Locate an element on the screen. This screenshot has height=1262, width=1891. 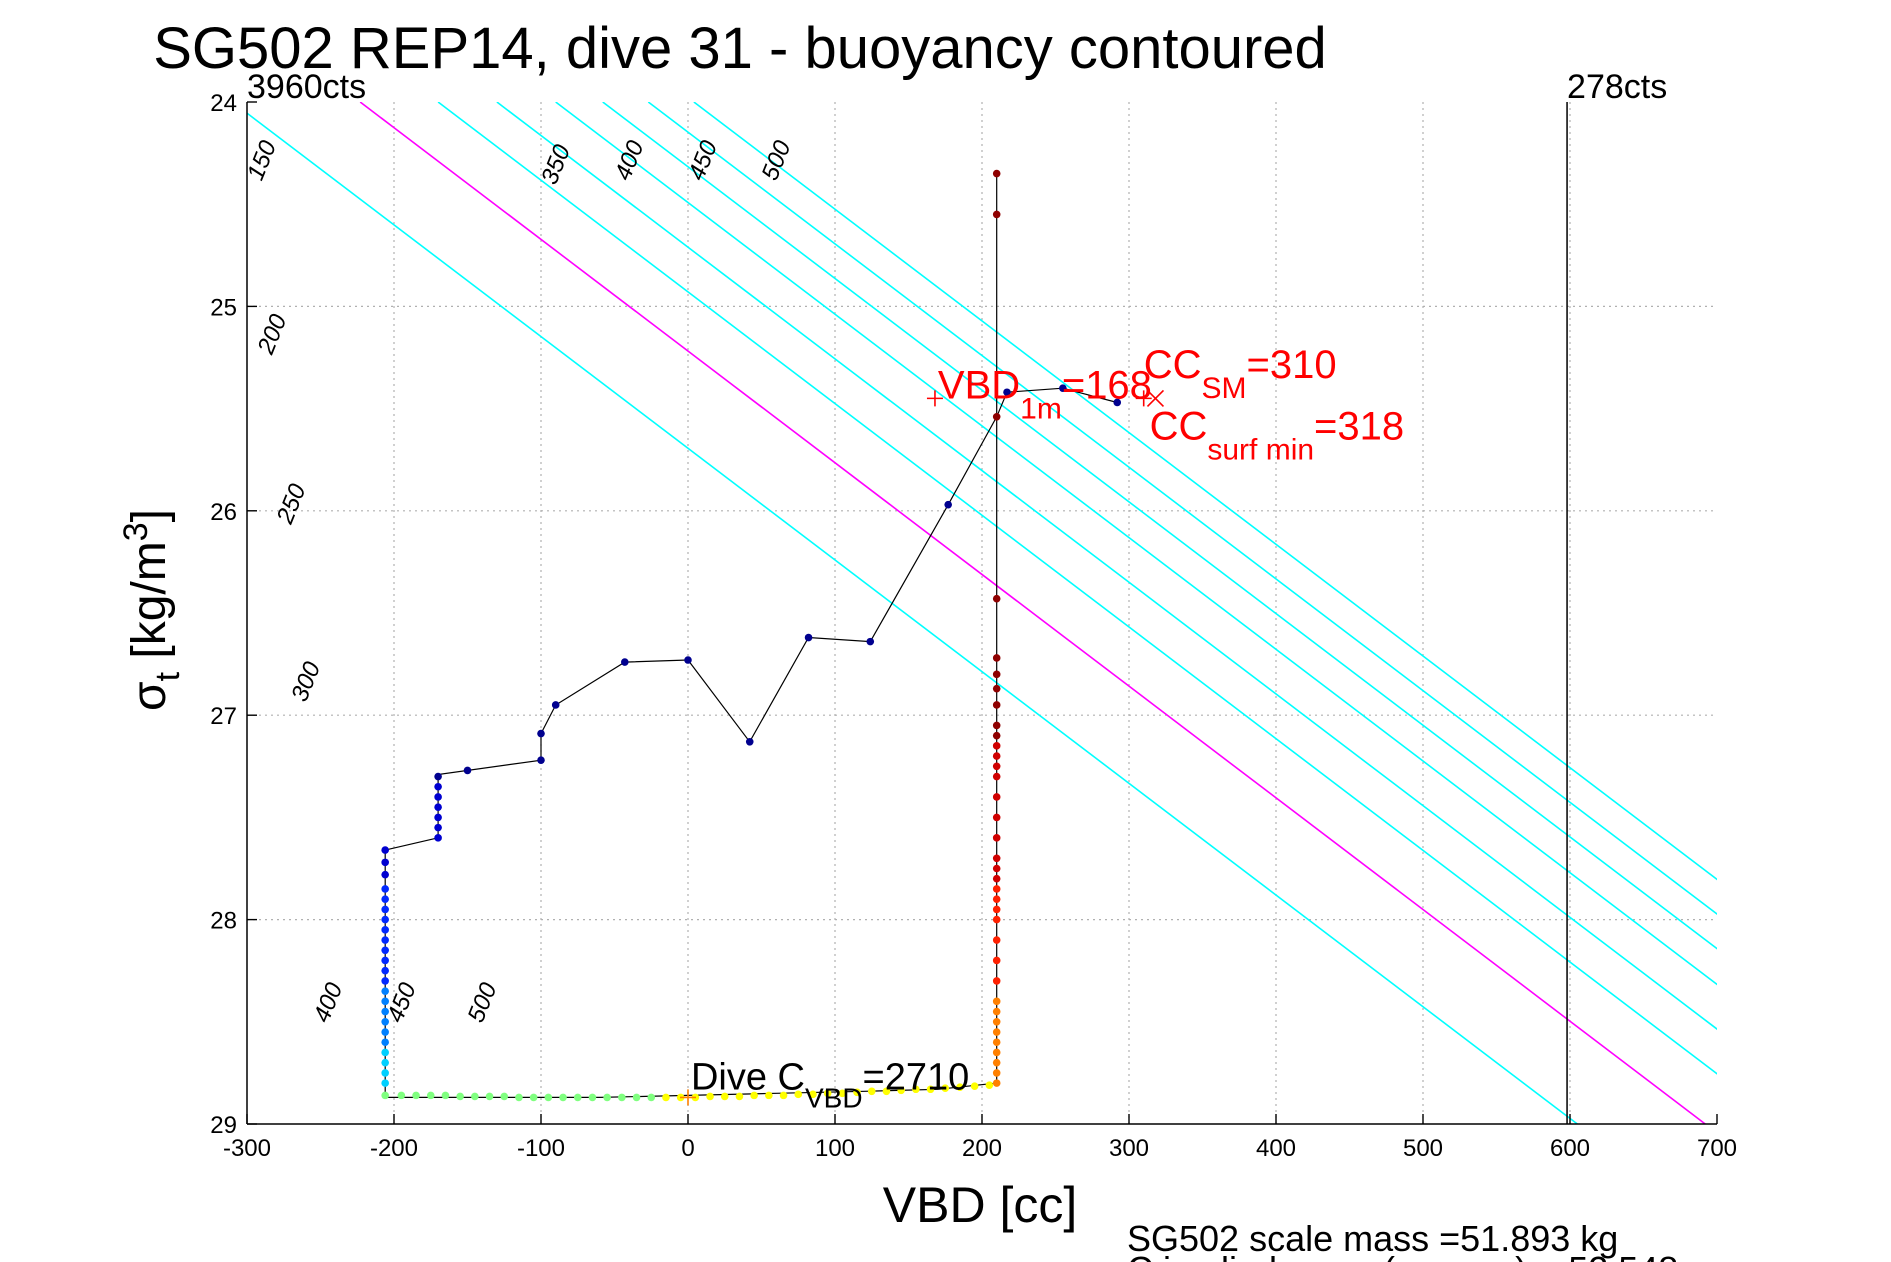
dive-c-vbd-value: =2710 is located at coordinates (916, 1077).